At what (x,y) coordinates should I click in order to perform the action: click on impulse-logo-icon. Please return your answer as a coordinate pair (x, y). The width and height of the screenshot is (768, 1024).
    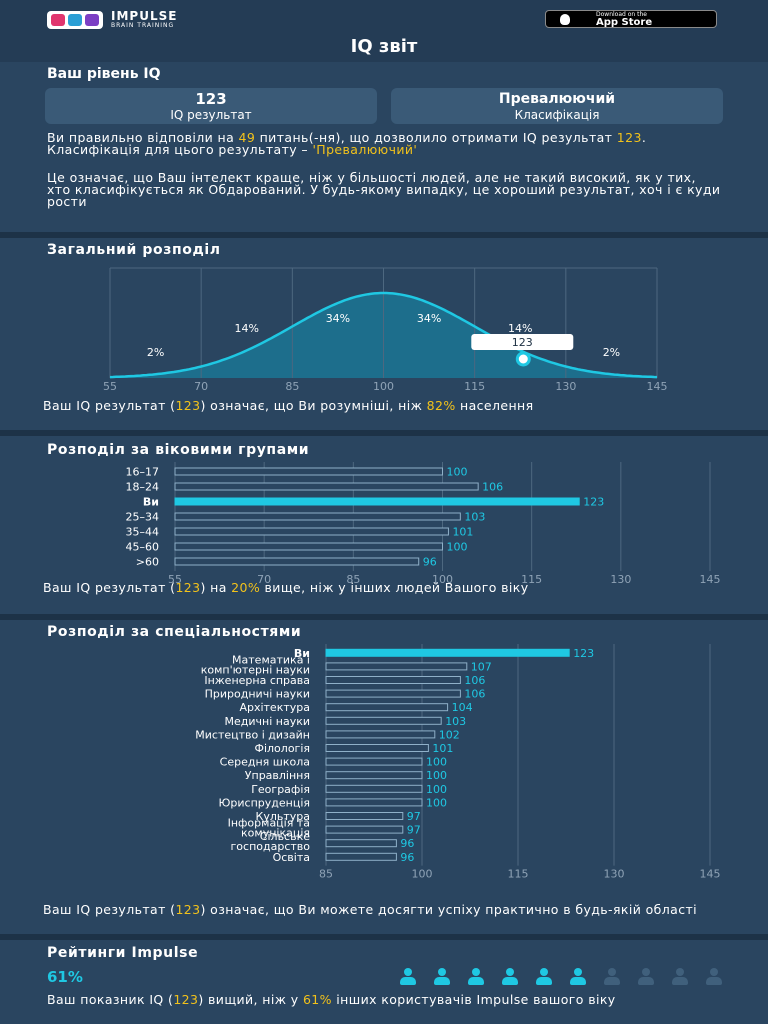
    Looking at the image, I should click on (75, 20).